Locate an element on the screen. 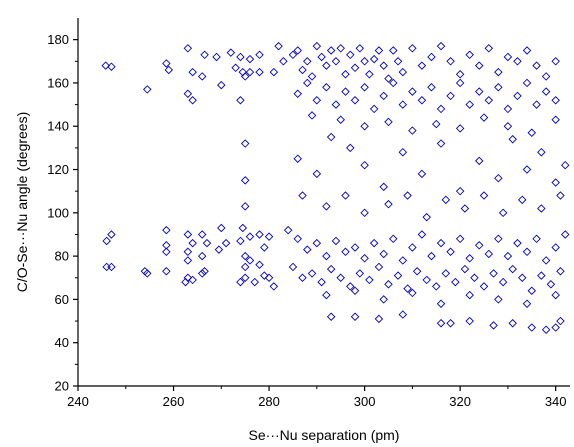  x-tick-label: 260 is located at coordinates (174, 401).